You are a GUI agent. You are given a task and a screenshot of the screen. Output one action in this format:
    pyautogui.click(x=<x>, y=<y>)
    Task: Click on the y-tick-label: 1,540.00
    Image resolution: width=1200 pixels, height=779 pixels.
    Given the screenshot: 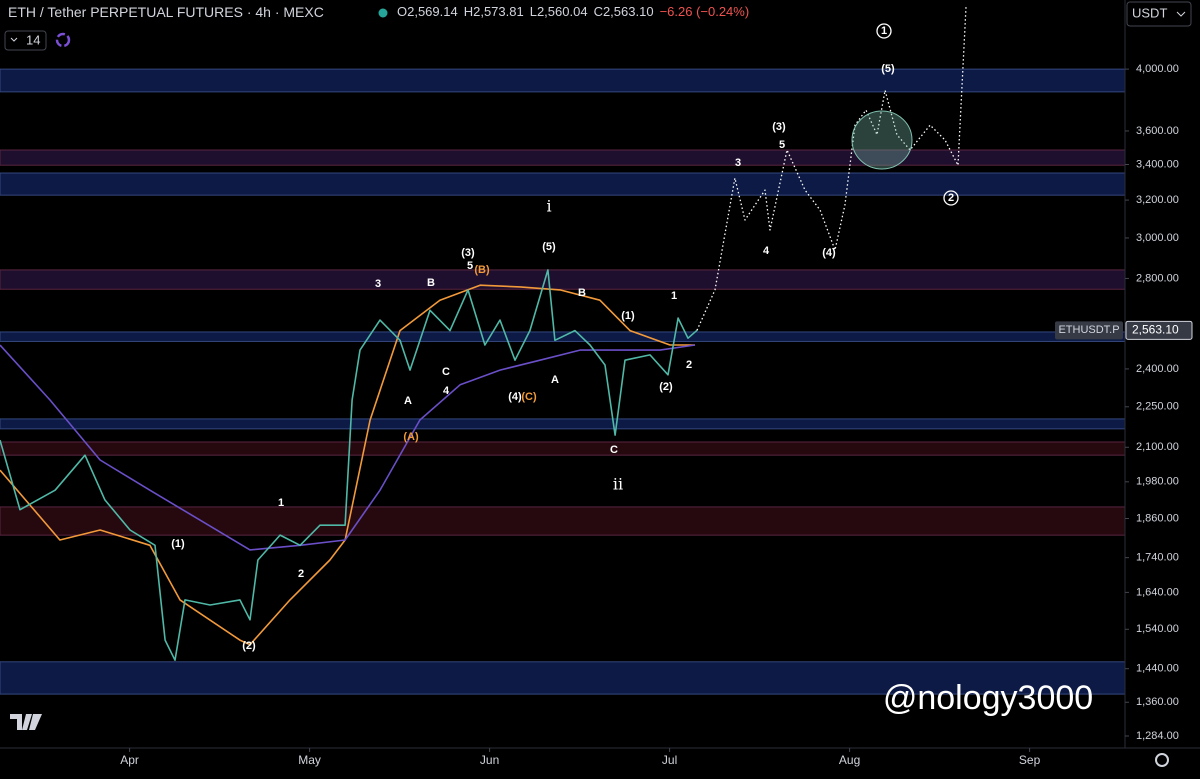 What is the action you would take?
    pyautogui.click(x=1157, y=629)
    